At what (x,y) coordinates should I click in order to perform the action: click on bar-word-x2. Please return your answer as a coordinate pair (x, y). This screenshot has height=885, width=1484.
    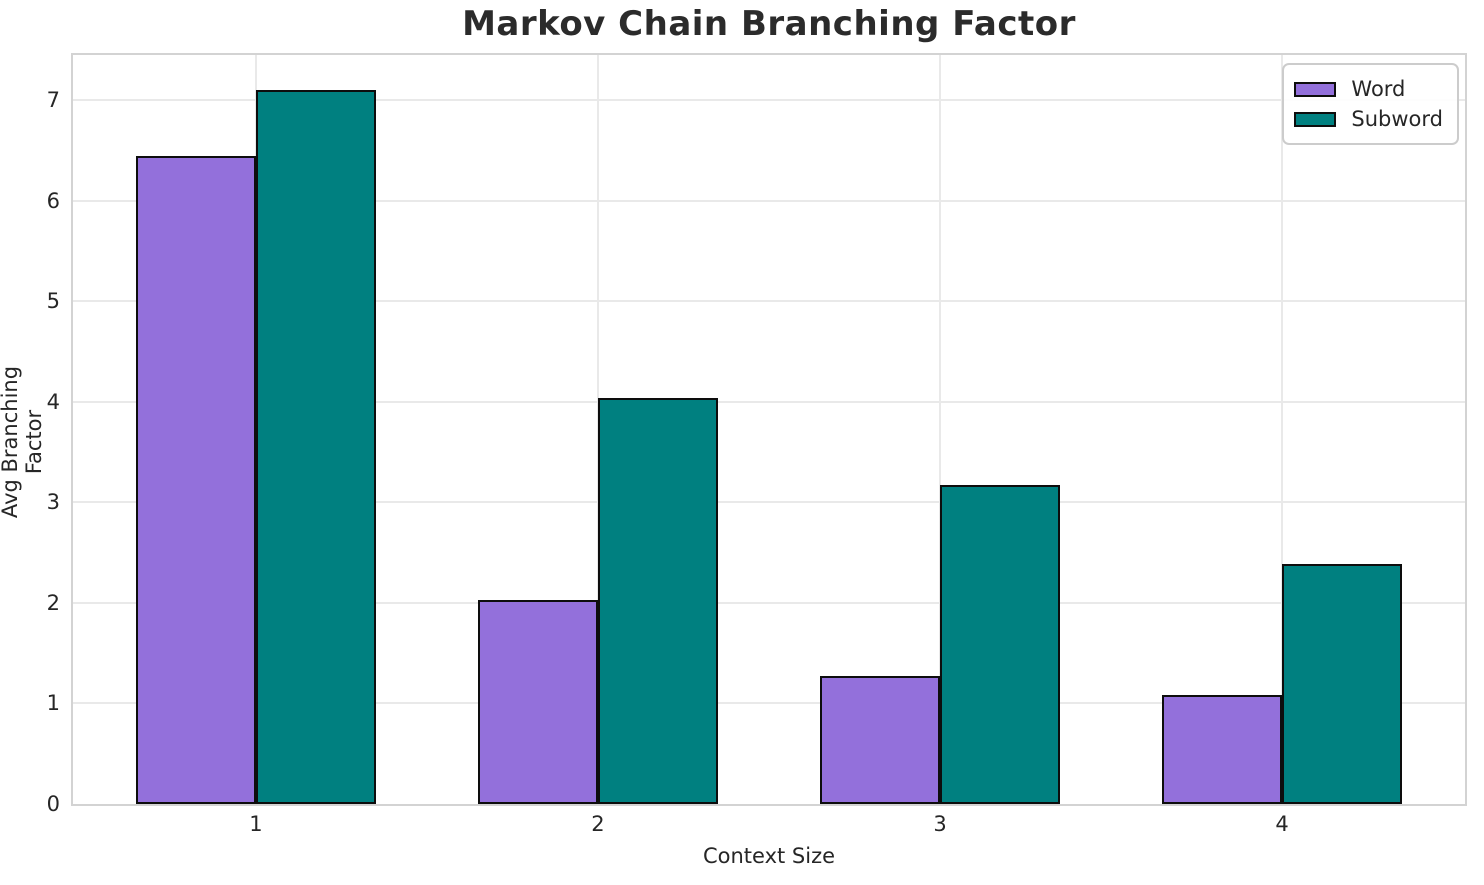
    Looking at the image, I should click on (538, 702).